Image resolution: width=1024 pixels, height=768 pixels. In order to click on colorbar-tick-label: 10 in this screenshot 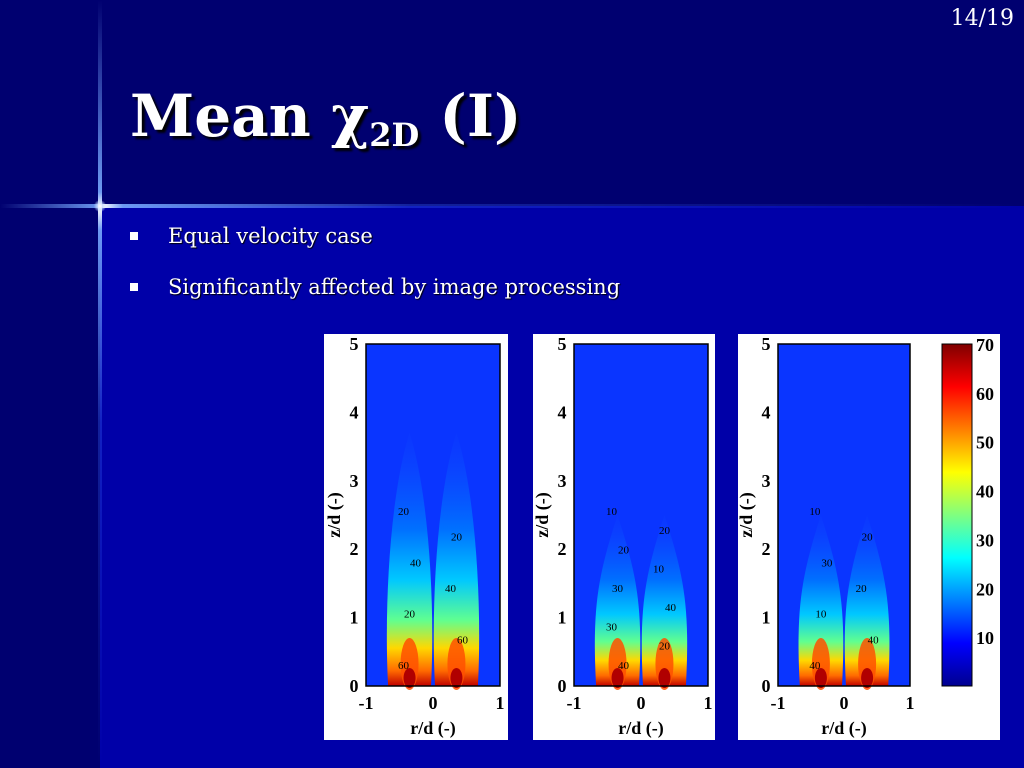, I will do `click(985, 638)`.